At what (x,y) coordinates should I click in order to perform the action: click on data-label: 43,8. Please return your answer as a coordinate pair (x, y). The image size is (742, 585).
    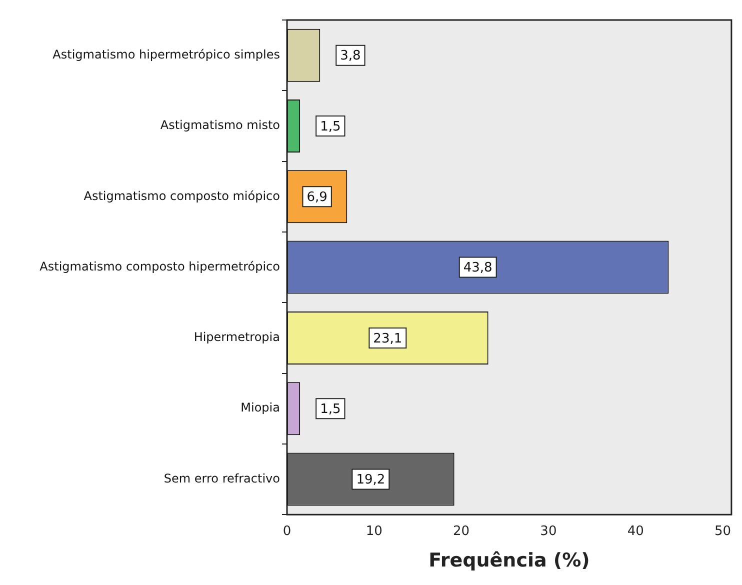
    Looking at the image, I should click on (477, 268).